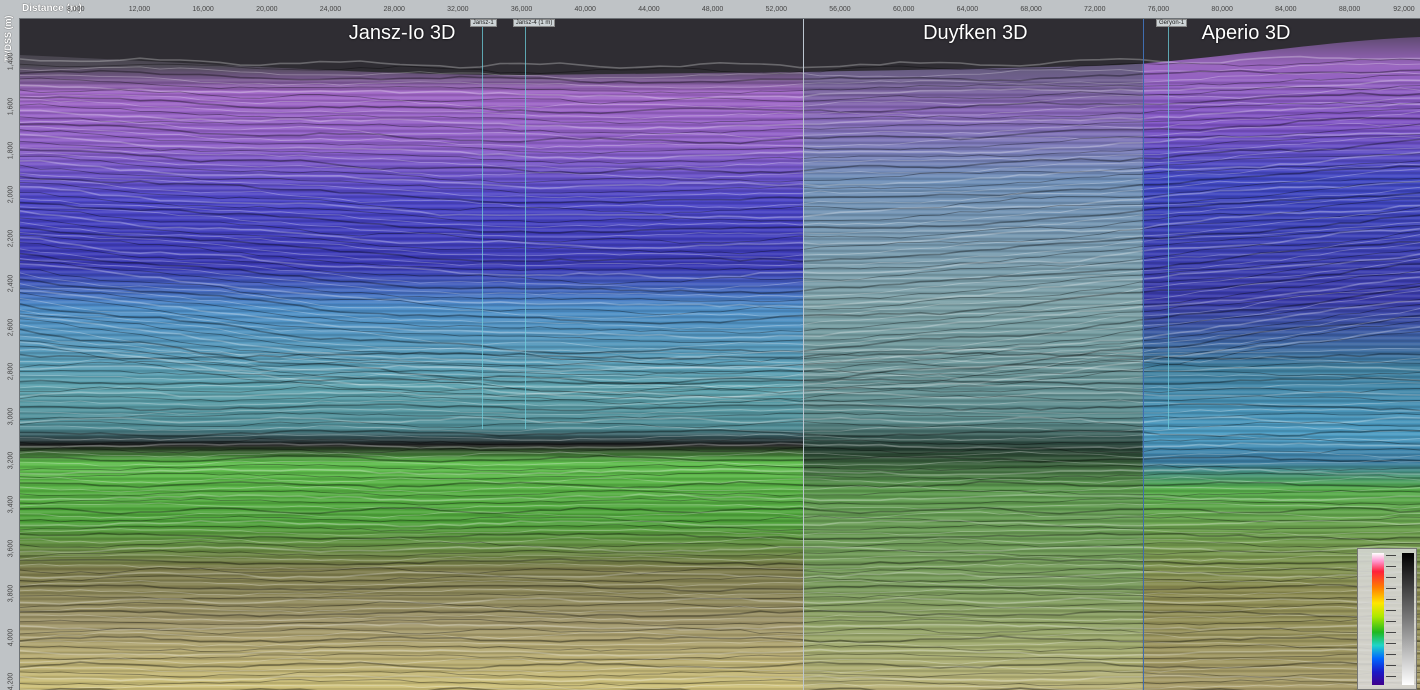 The height and width of the screenshot is (690, 1420). What do you see at coordinates (483, 23) in the screenshot?
I see `well-label: Jansz-1` at bounding box center [483, 23].